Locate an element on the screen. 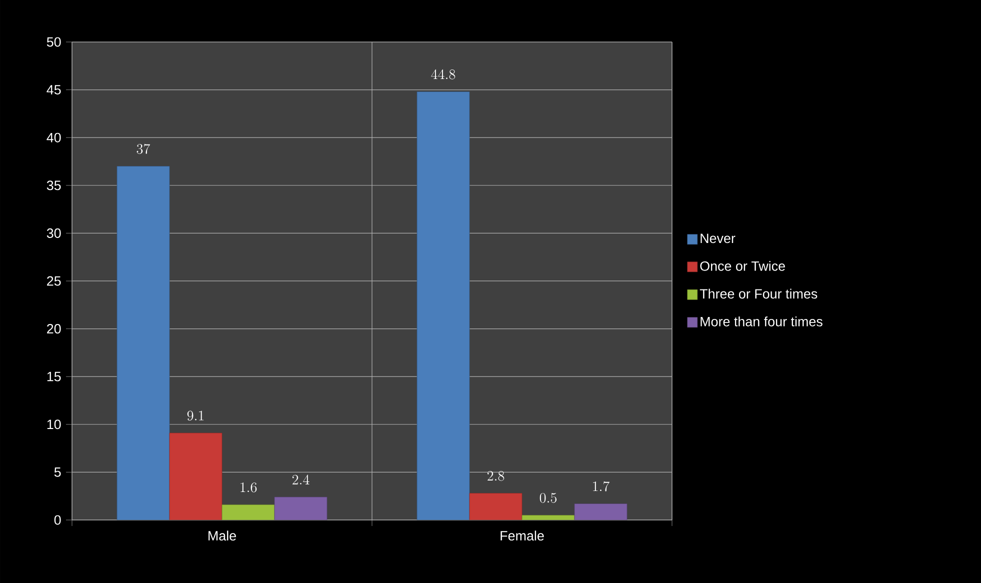 The height and width of the screenshot is (583, 981). data-label: 1 .7 is located at coordinates (601, 486).